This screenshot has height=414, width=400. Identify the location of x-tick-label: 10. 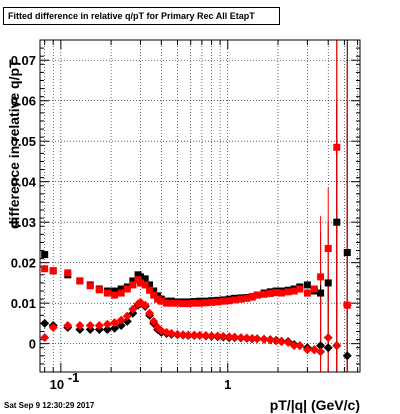
(57, 384).